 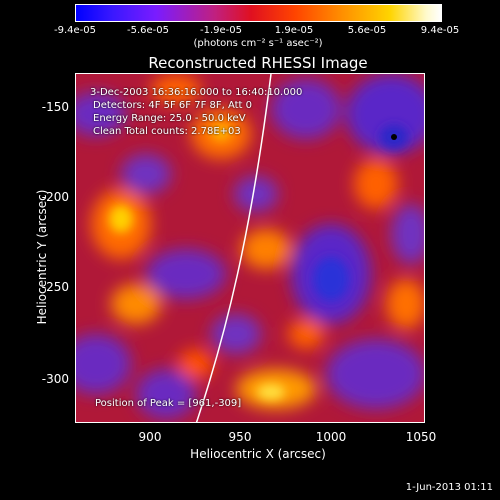 I want to click on colorbar-tick: -1.9e-05, so click(x=221, y=30).